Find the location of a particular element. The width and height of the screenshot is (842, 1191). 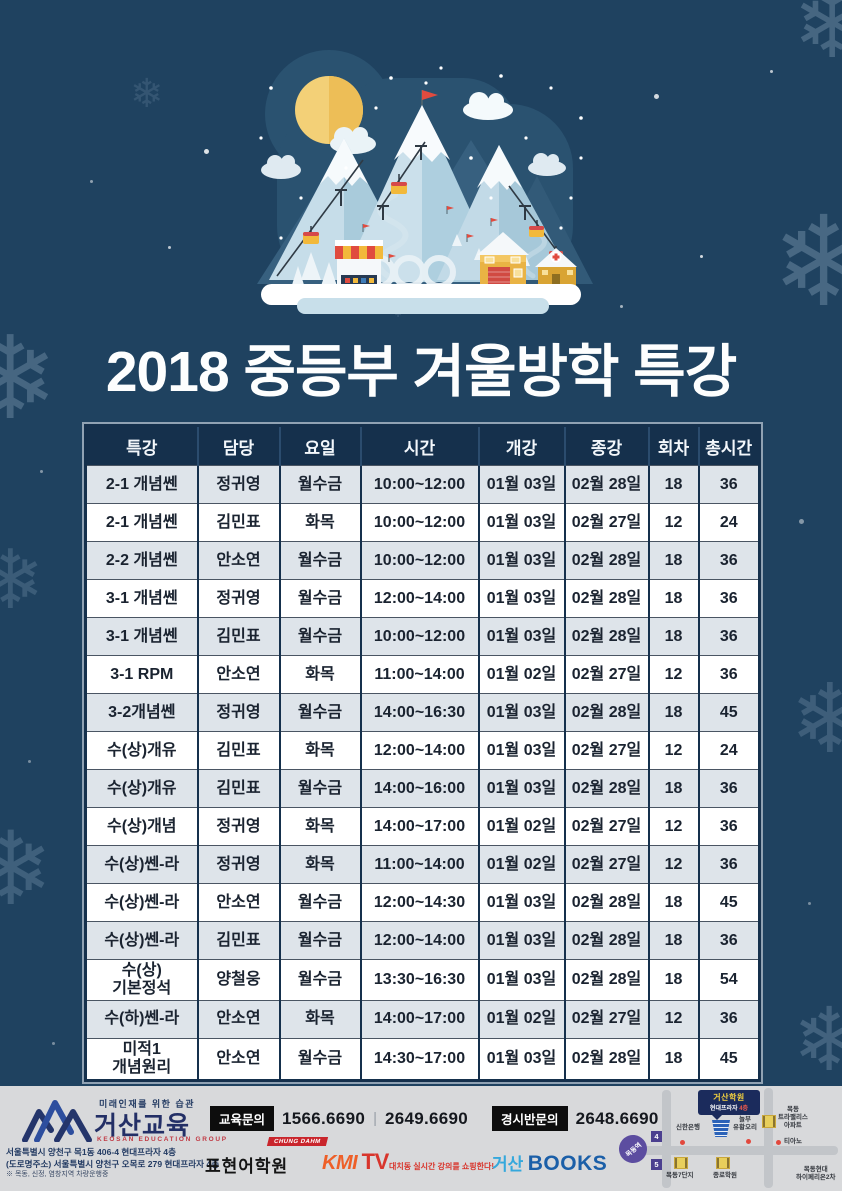

header-sessions: 회차 is located at coordinates (674, 445).